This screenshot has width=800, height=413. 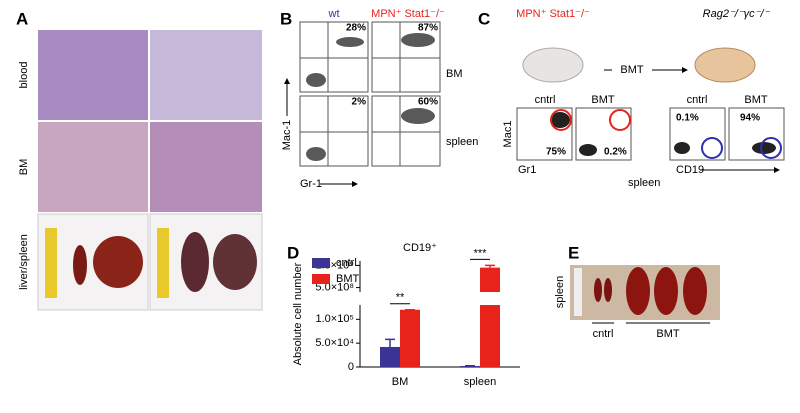 I want to click on recipient-label: Rag2⁻/⁻γc⁻/⁻, so click(x=737, y=14).